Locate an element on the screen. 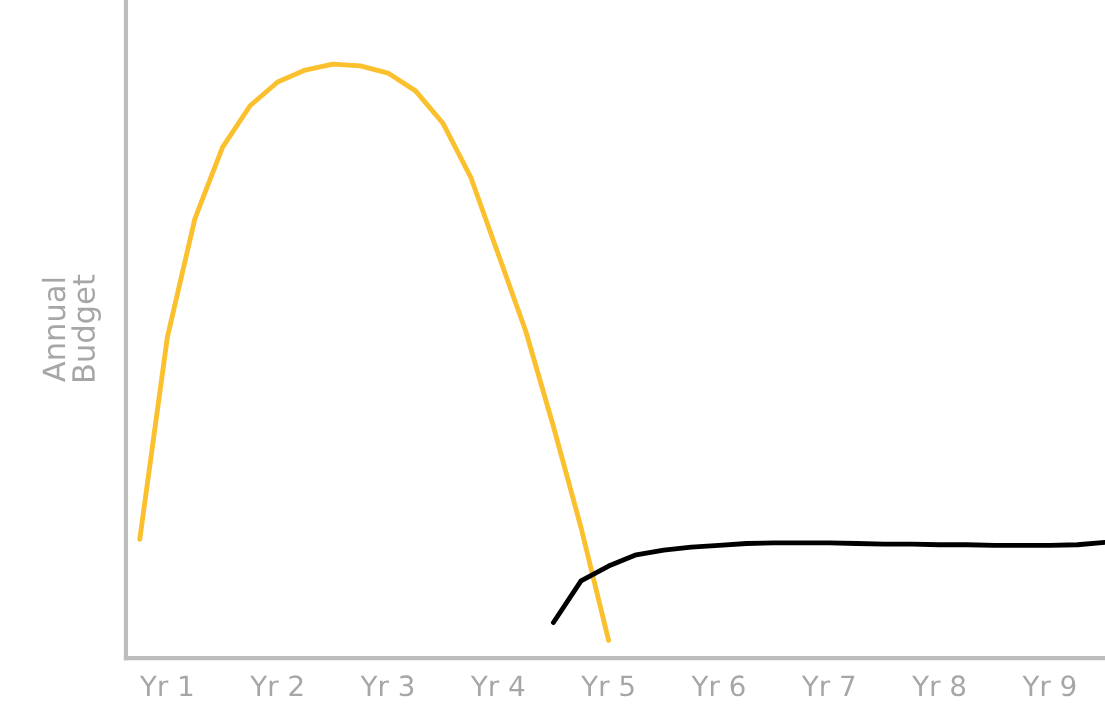 The image size is (1105, 710). y-axis-title: Annual Budget is located at coordinates (71, 328).